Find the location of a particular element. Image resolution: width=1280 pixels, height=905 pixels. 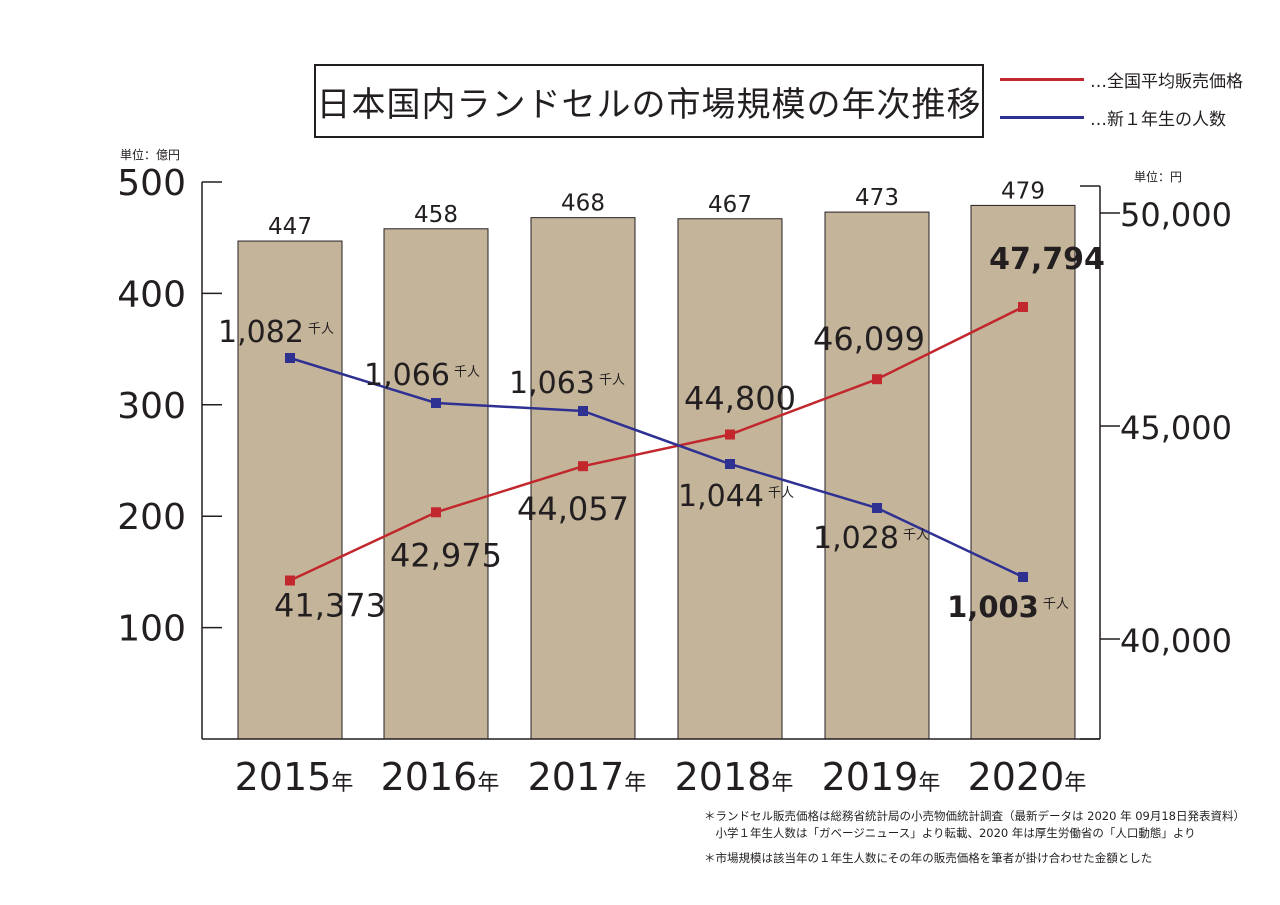

legend: …全国平均販売価格 …新１年生の人数 is located at coordinates (1121, 98).